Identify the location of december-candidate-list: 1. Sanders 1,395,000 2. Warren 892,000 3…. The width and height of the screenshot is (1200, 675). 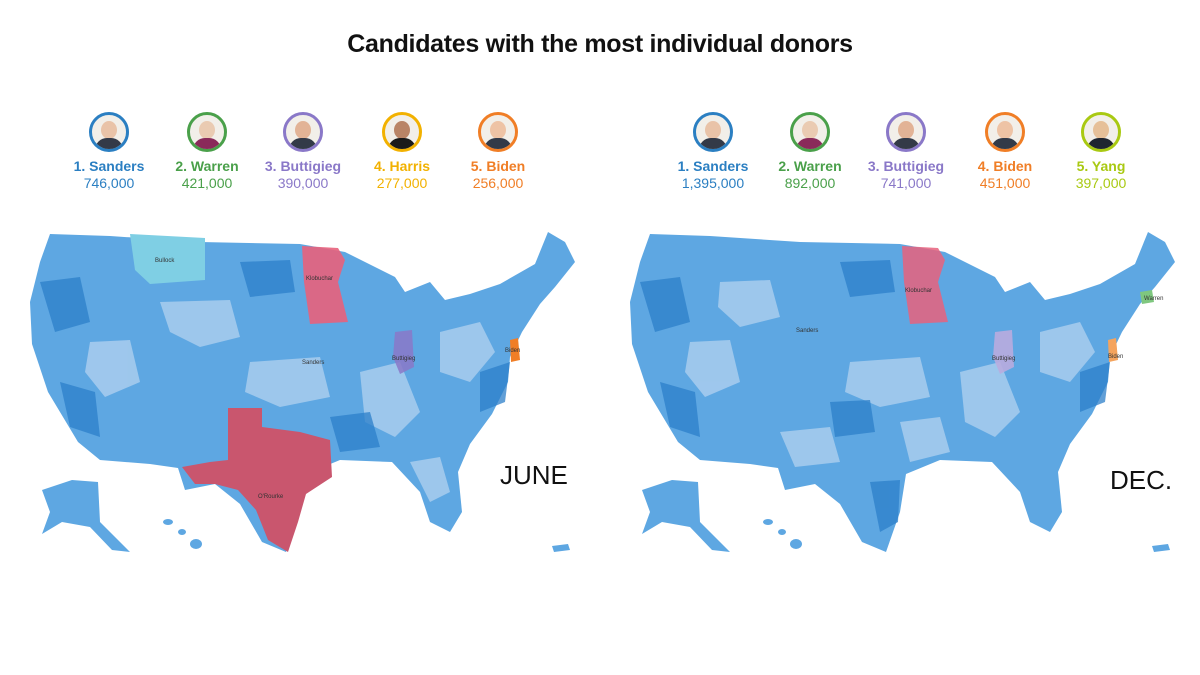
(900, 157).